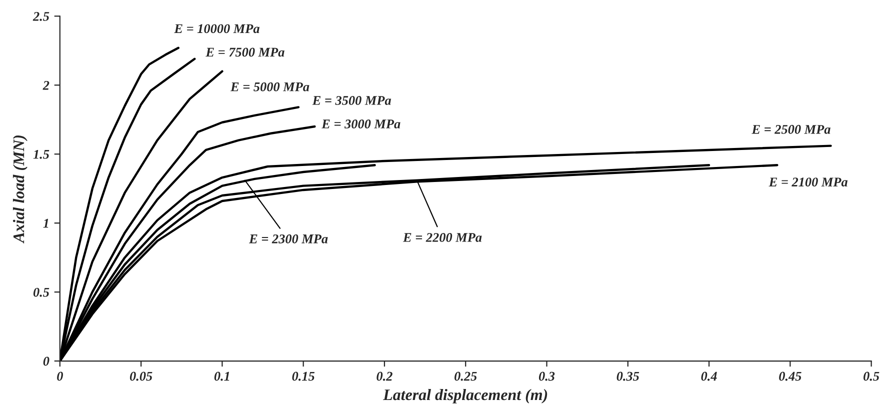  What do you see at coordinates (303, 376) in the screenshot?
I see `x-tick-label: 0.15` at bounding box center [303, 376].